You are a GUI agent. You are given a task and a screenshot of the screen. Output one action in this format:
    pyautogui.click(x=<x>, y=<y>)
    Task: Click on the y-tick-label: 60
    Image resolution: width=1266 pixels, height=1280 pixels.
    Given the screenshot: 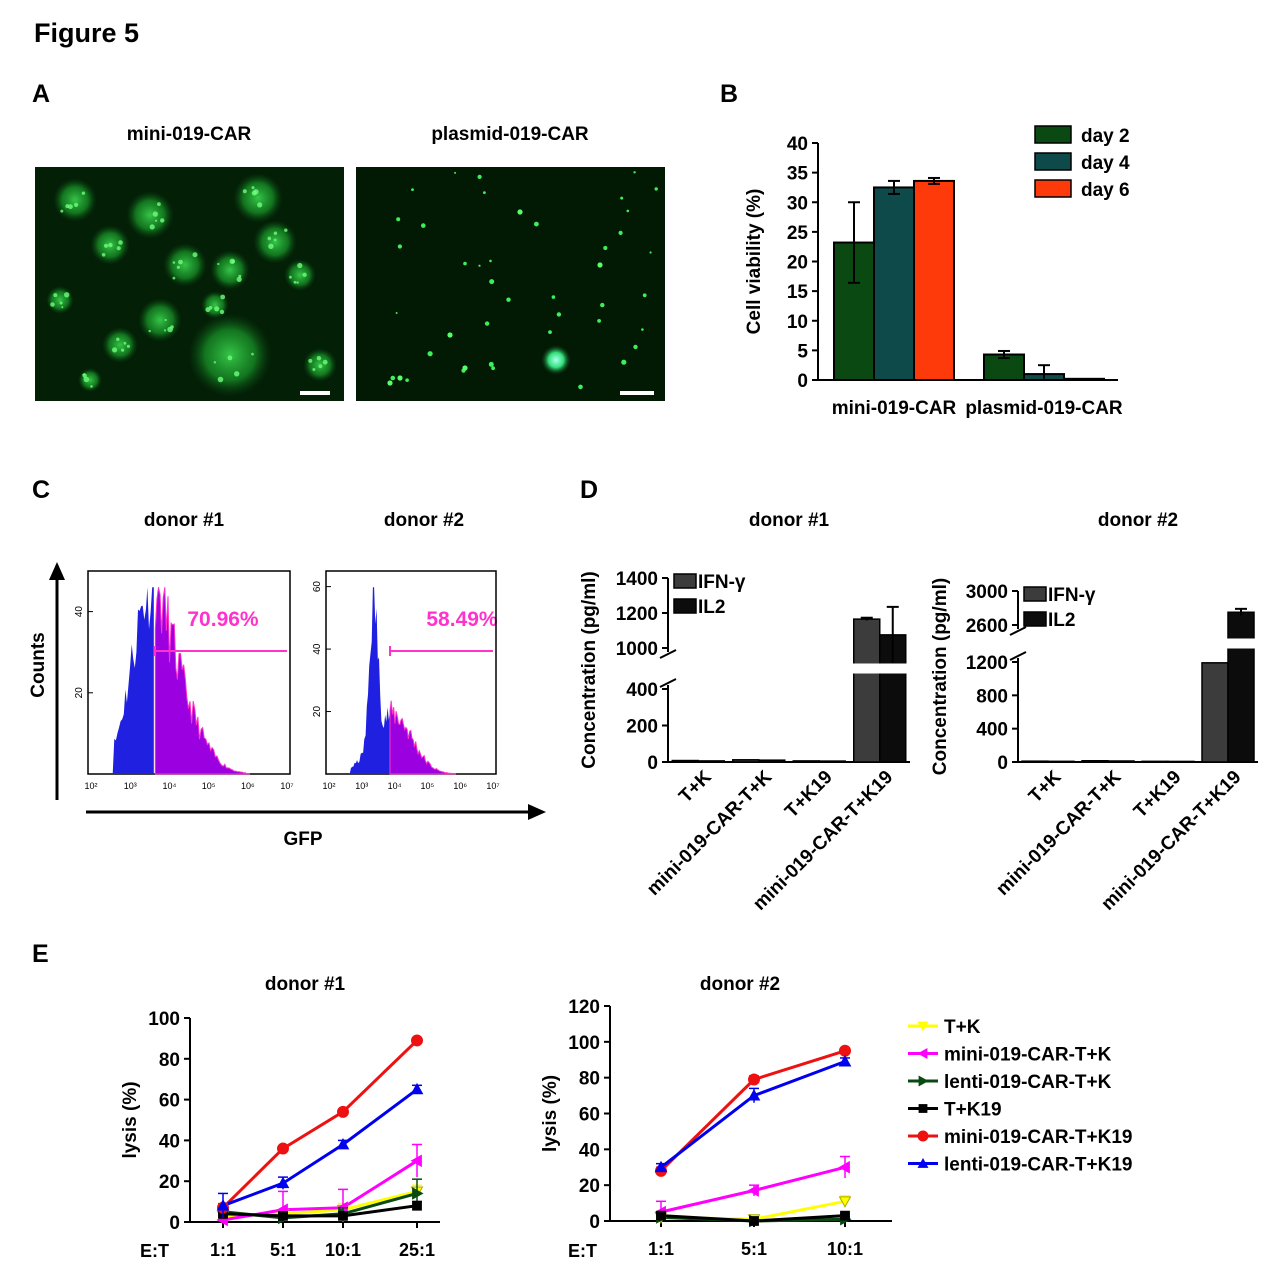 What is the action you would take?
    pyautogui.click(x=169, y=1101)
    